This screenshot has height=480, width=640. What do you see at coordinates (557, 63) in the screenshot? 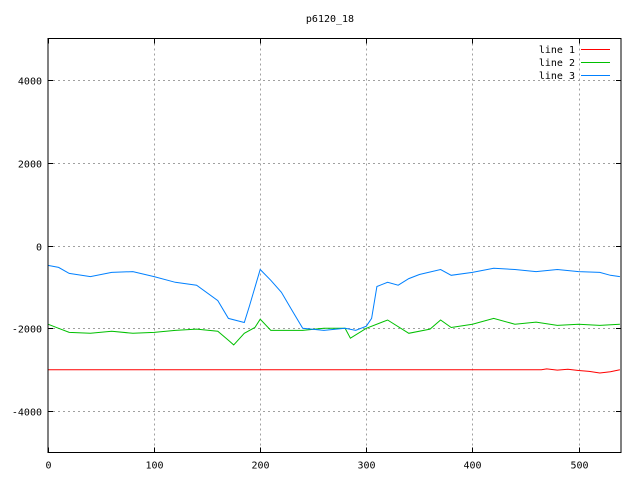
I see `legend-label: line 2` at bounding box center [557, 63].